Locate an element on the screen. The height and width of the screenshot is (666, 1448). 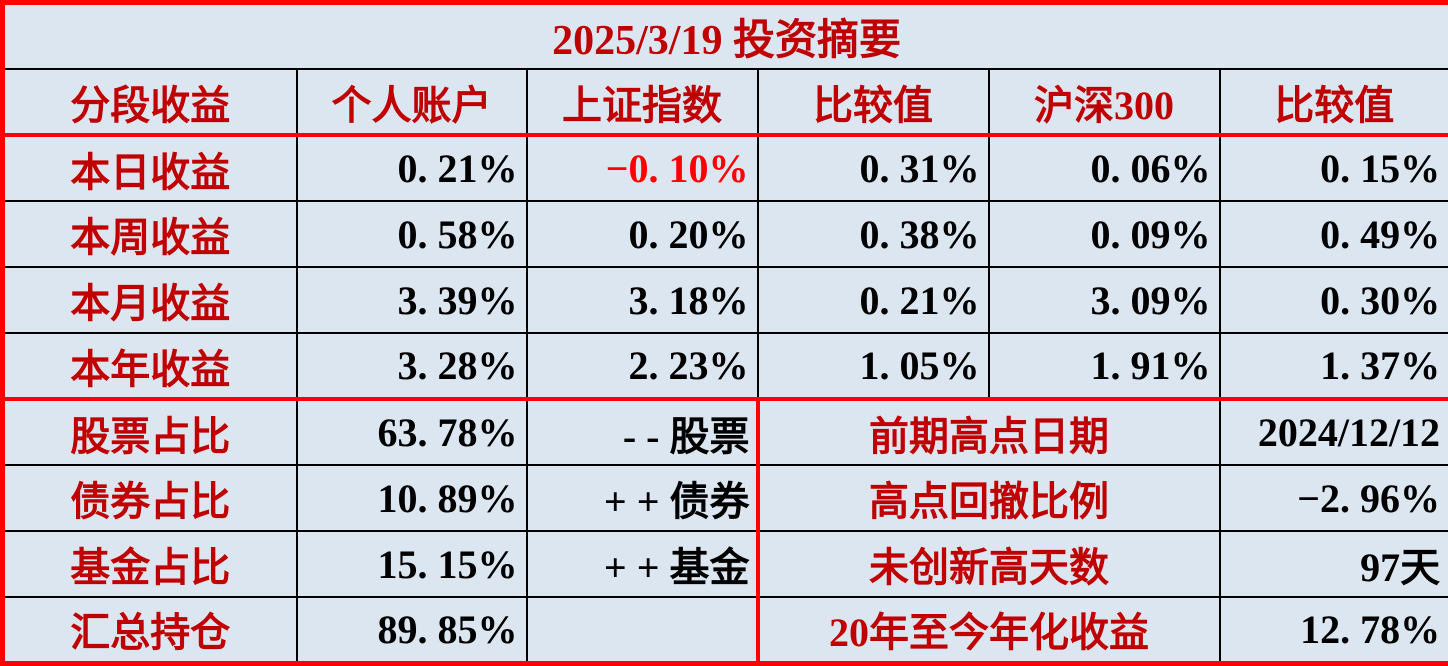
row-label: 本周收益 is located at coordinates (150, 234).